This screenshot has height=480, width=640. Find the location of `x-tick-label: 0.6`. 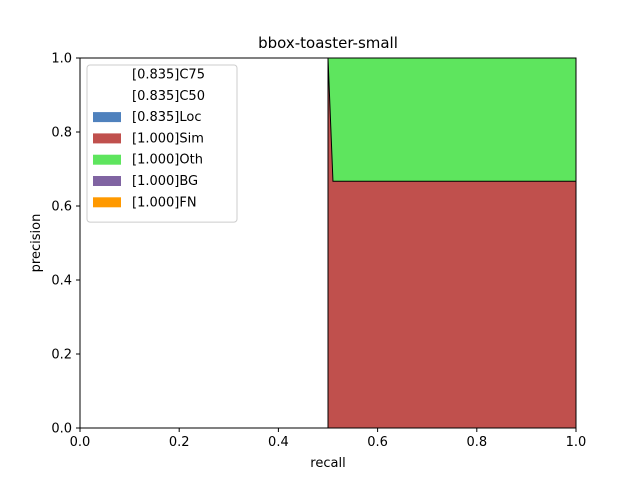

x-tick-label: 0.6 is located at coordinates (377, 442).